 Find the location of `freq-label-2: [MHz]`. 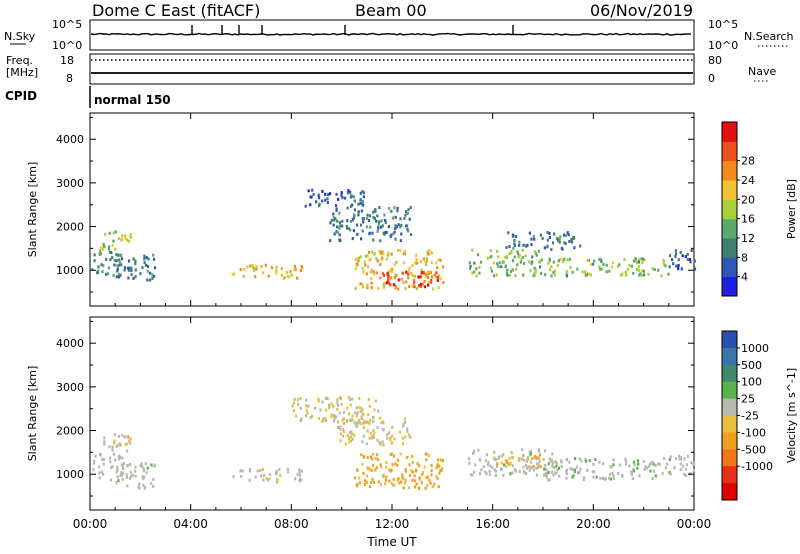

freq-label-2: [MHz] is located at coordinates (22, 72).